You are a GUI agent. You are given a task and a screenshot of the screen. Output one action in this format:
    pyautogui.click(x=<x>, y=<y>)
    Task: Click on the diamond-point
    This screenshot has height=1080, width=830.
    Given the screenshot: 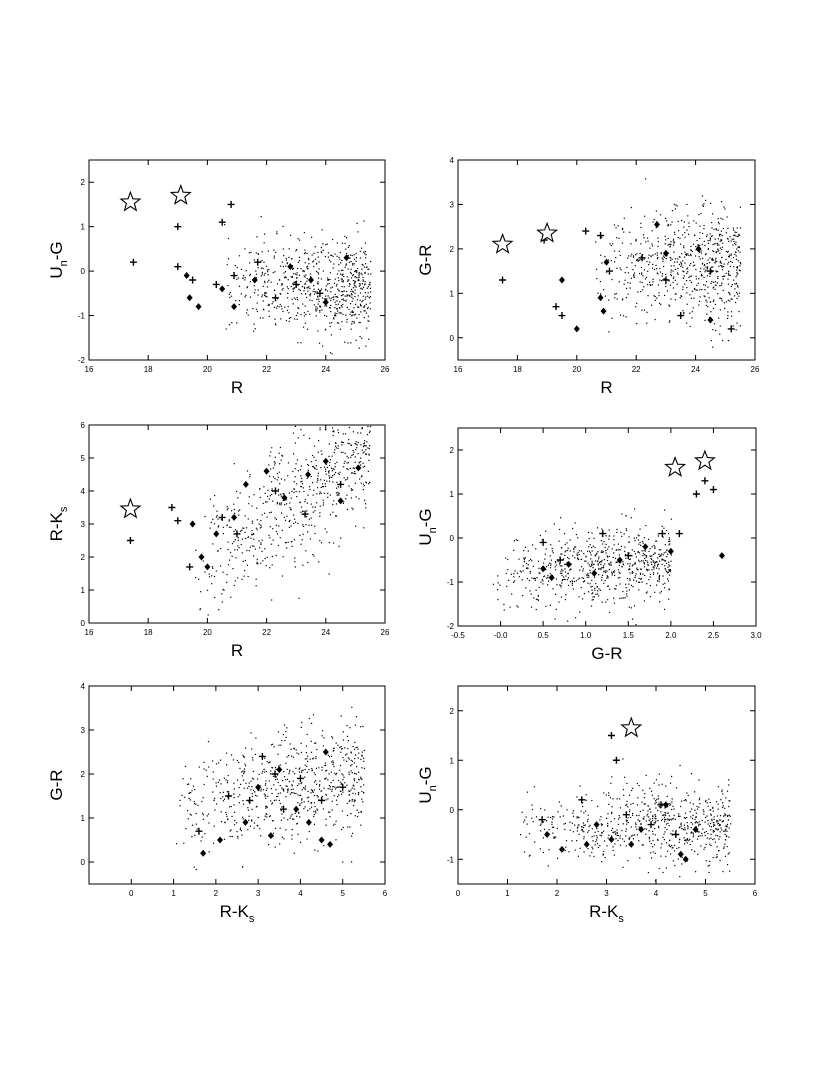 What is the action you would take?
    pyautogui.click(x=611, y=839)
    